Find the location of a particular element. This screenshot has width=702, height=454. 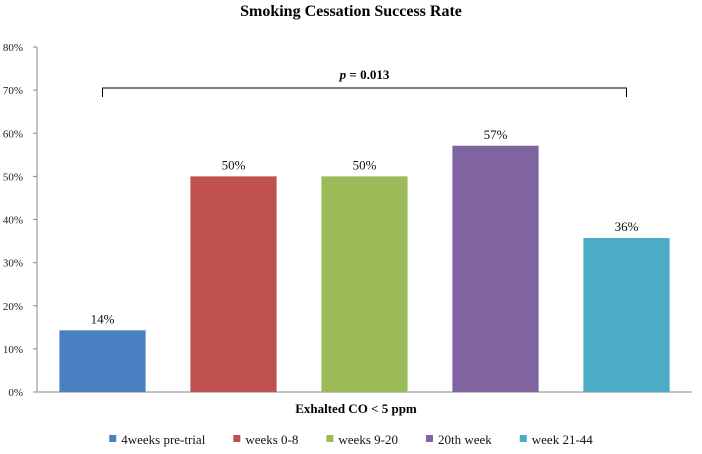

legend-item: weeks 0-8 is located at coordinates (265, 439).